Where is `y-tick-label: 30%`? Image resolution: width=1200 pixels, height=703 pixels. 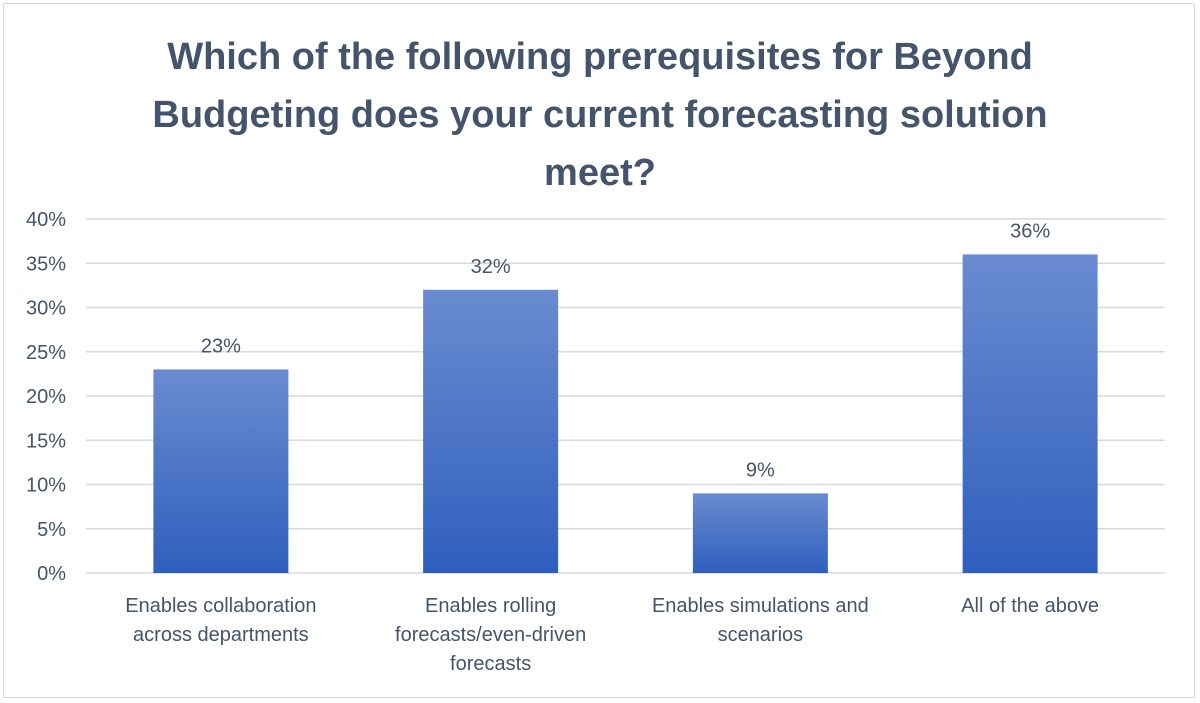
y-tick-label: 30% is located at coordinates (46, 309).